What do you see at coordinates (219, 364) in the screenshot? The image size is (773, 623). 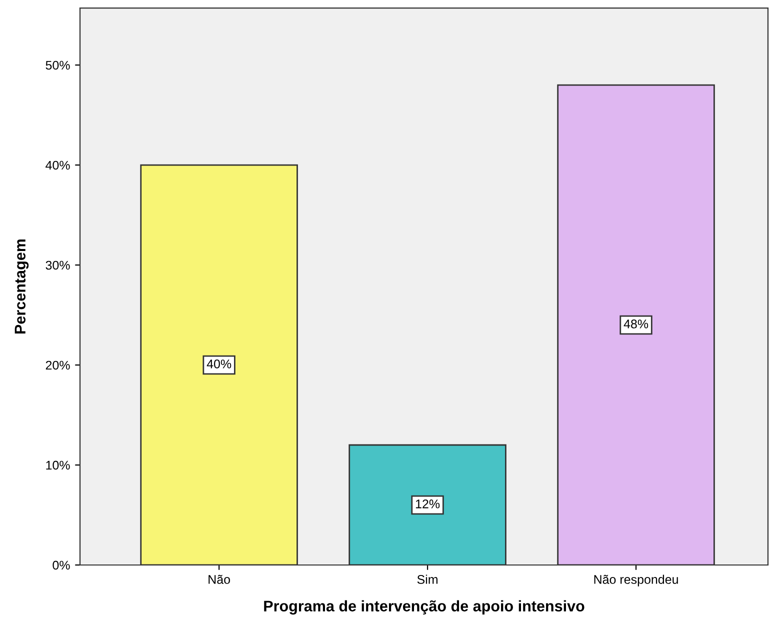 I see `data-label: 40%` at bounding box center [219, 364].